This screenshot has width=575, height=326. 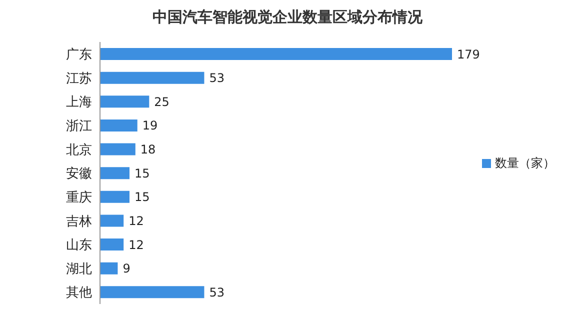 What do you see at coordinates (79, 246) in the screenshot?
I see `y-tick-label: 山东` at bounding box center [79, 246].